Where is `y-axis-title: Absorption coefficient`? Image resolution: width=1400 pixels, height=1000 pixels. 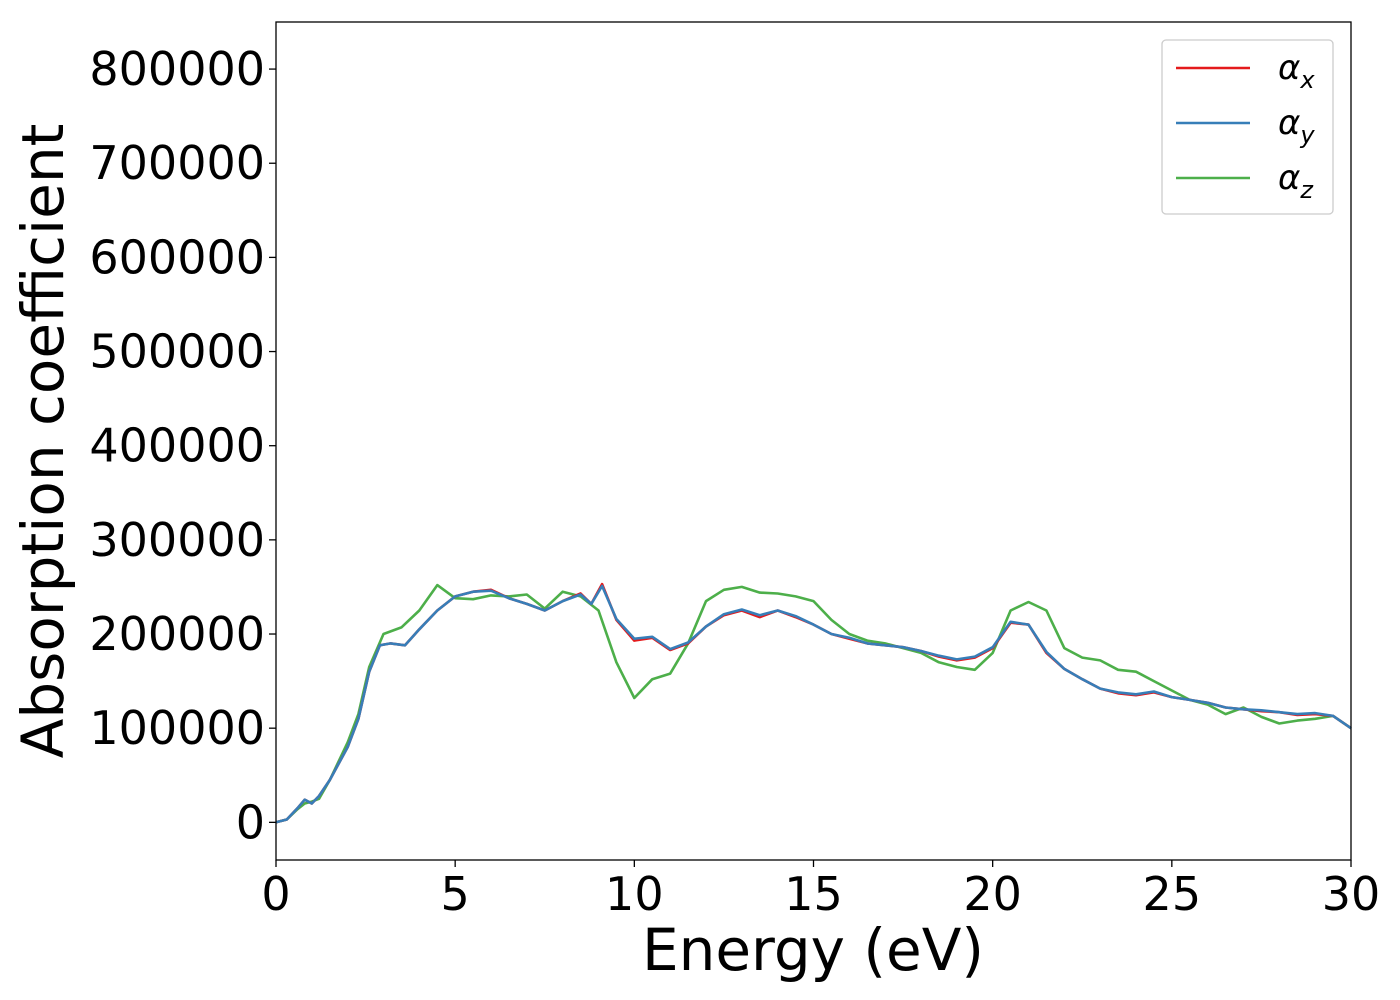
y-axis-title: Absorption coefficient is located at coordinates (43, 441).